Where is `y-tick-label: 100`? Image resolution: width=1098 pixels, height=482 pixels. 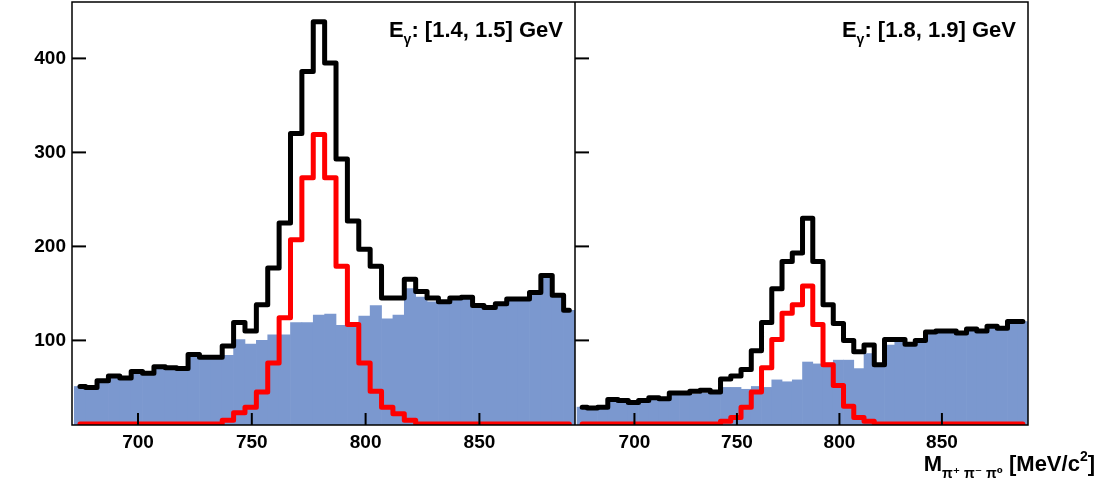 y-tick-label: 100 is located at coordinates (50, 339).